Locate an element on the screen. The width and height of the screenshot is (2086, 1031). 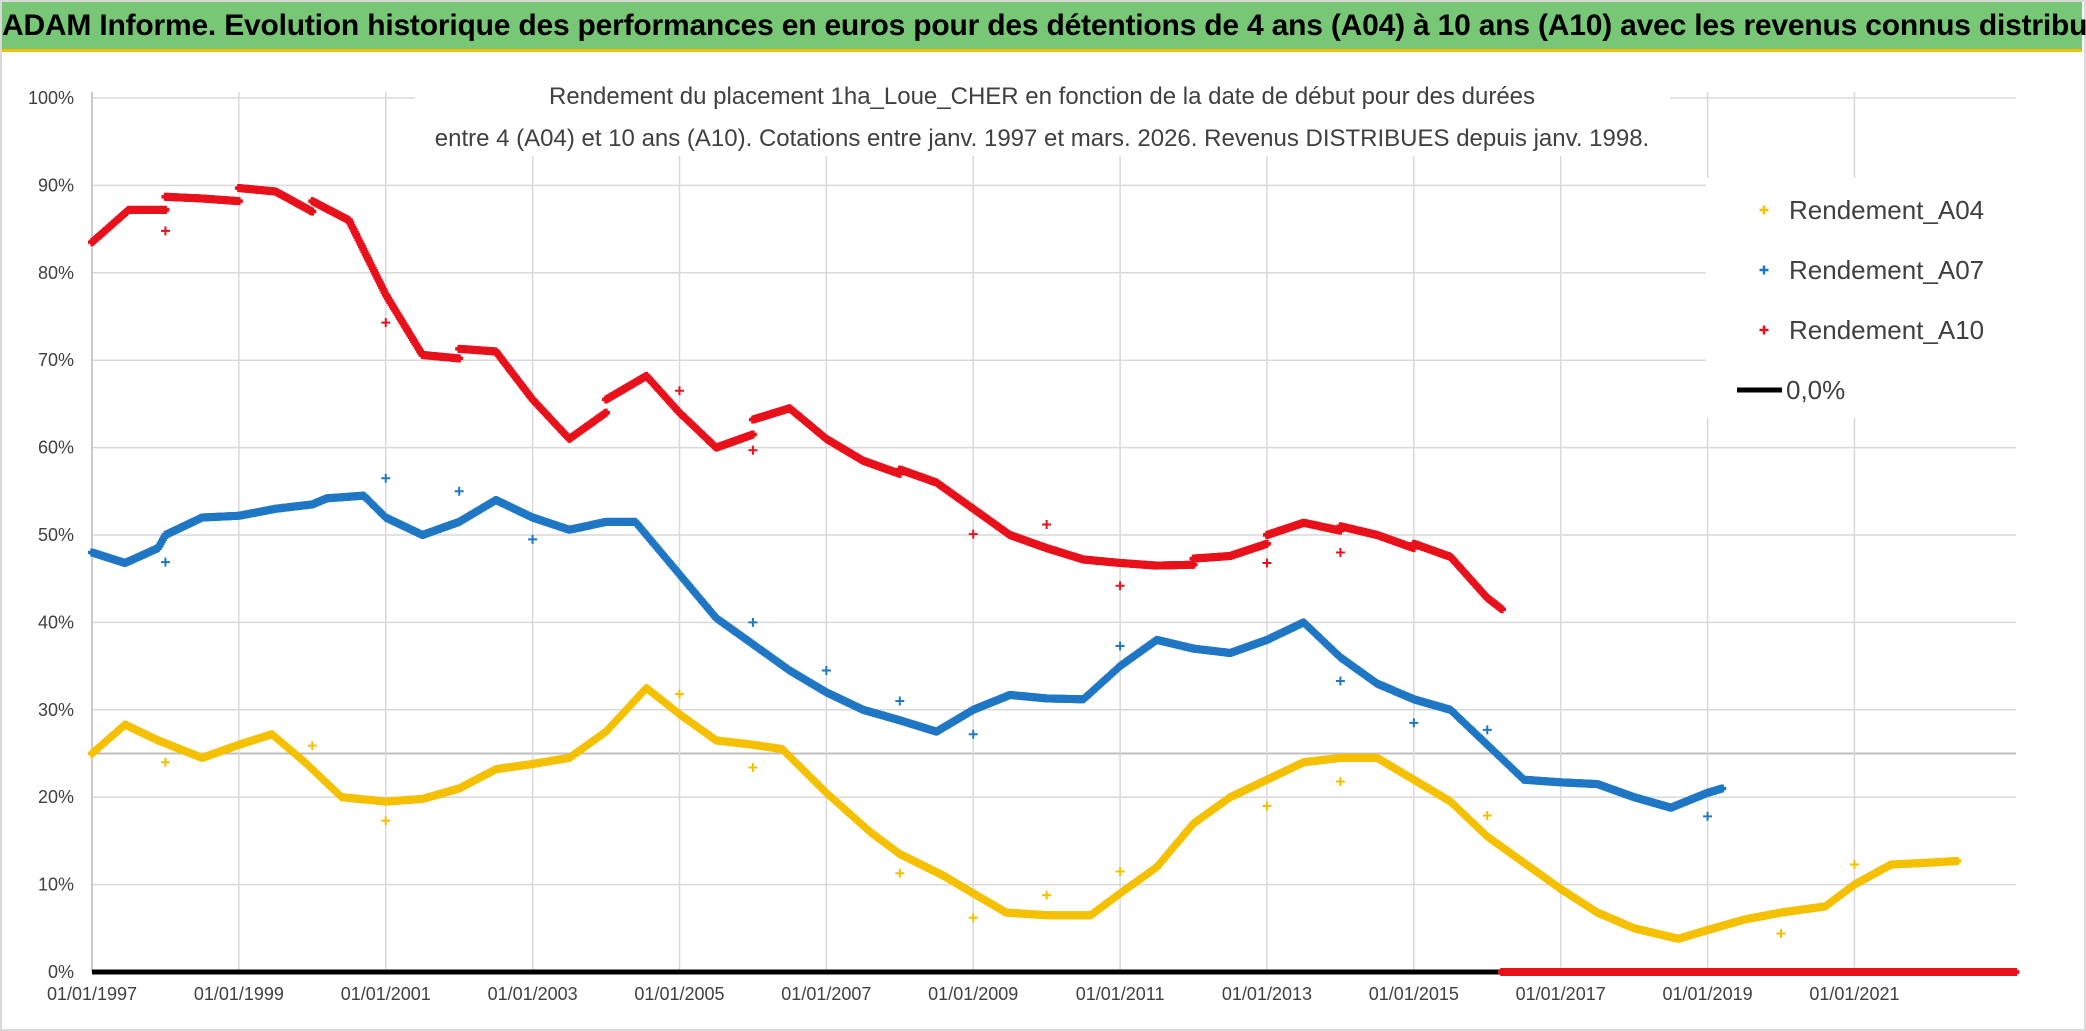
x-tick-label: 01/01/2009 is located at coordinates (973, 994).